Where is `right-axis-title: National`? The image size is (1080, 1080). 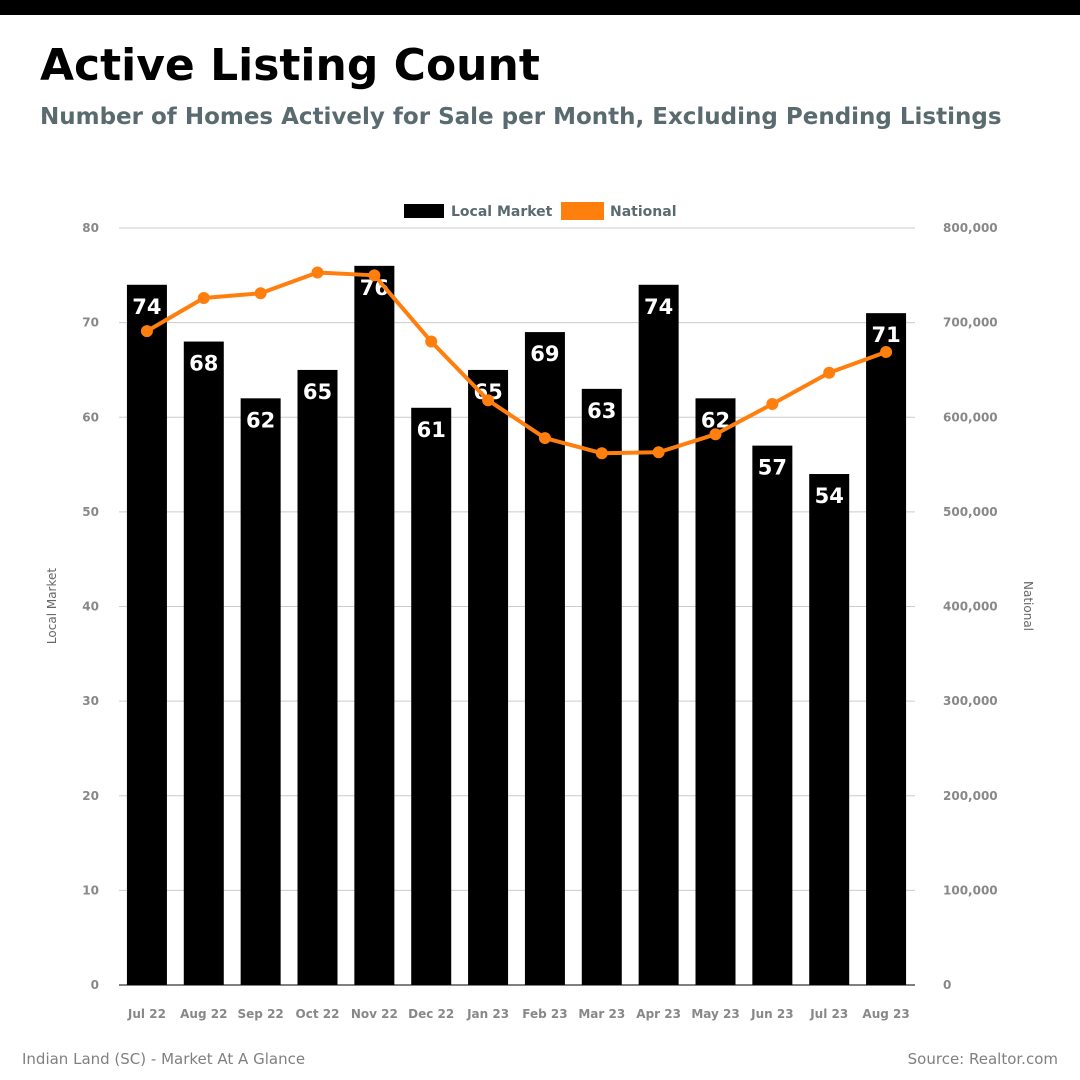
right-axis-title: National is located at coordinates (1028, 606).